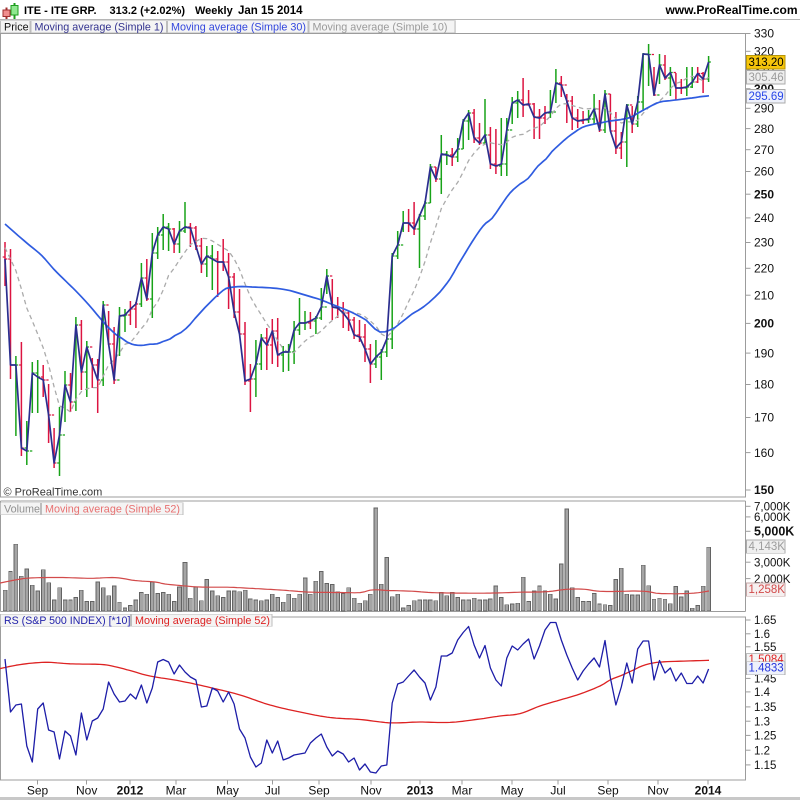 Image resolution: width=800 pixels, height=800 pixels. What do you see at coordinates (765, 737) in the screenshot?
I see `svg-text: 1.25` at bounding box center [765, 737].